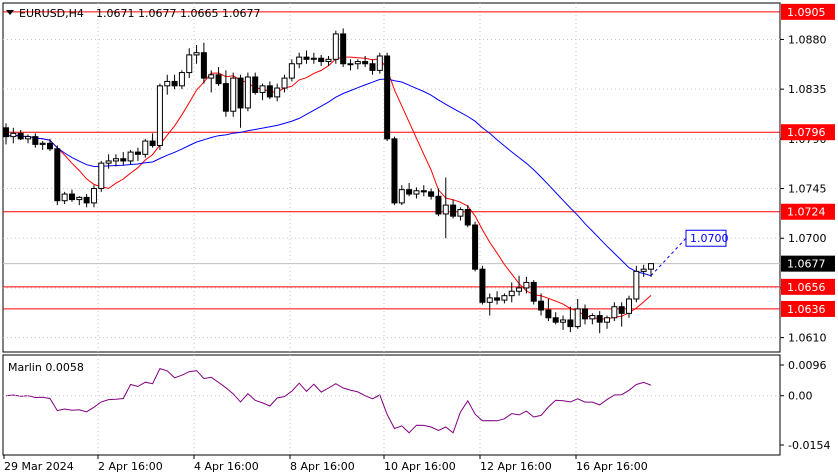 This screenshot has width=838, height=476. What do you see at coordinates (807, 238) in the screenshot?
I see `price-tick-label: 1.0700` at bounding box center [807, 238].